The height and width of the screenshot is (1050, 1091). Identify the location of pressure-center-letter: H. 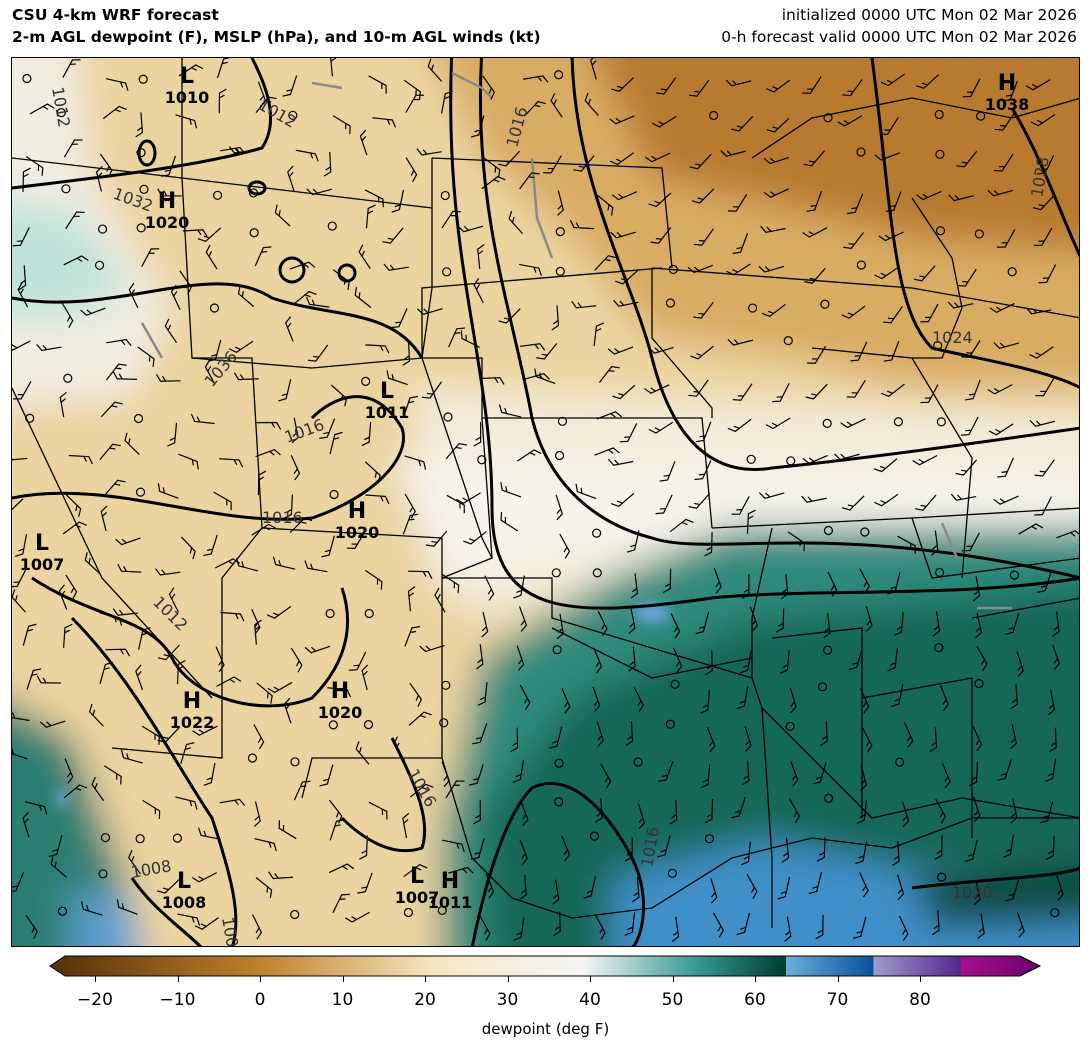
(340, 691).